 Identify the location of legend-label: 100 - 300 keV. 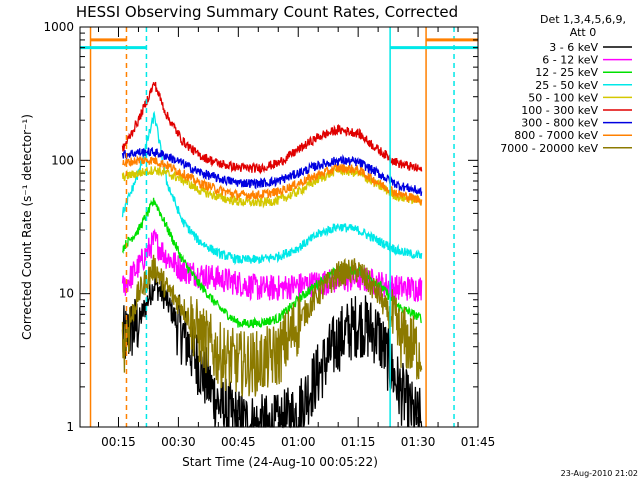
(559, 110).